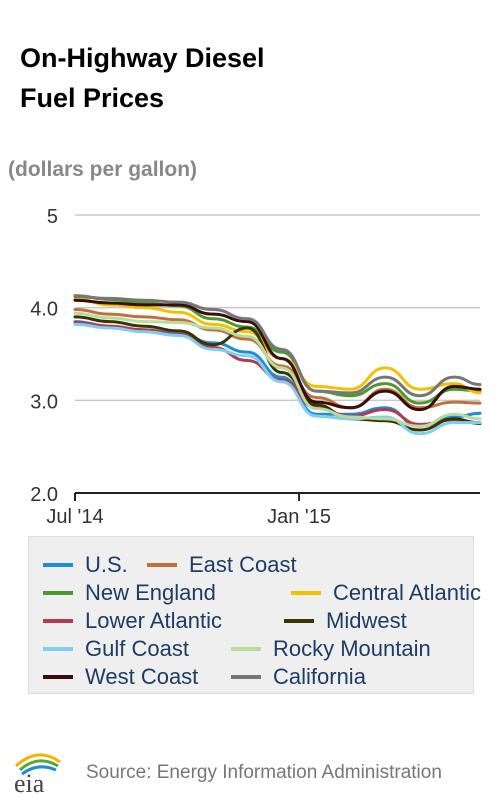  I want to click on series-line-gulf-coast, so click(277, 379).